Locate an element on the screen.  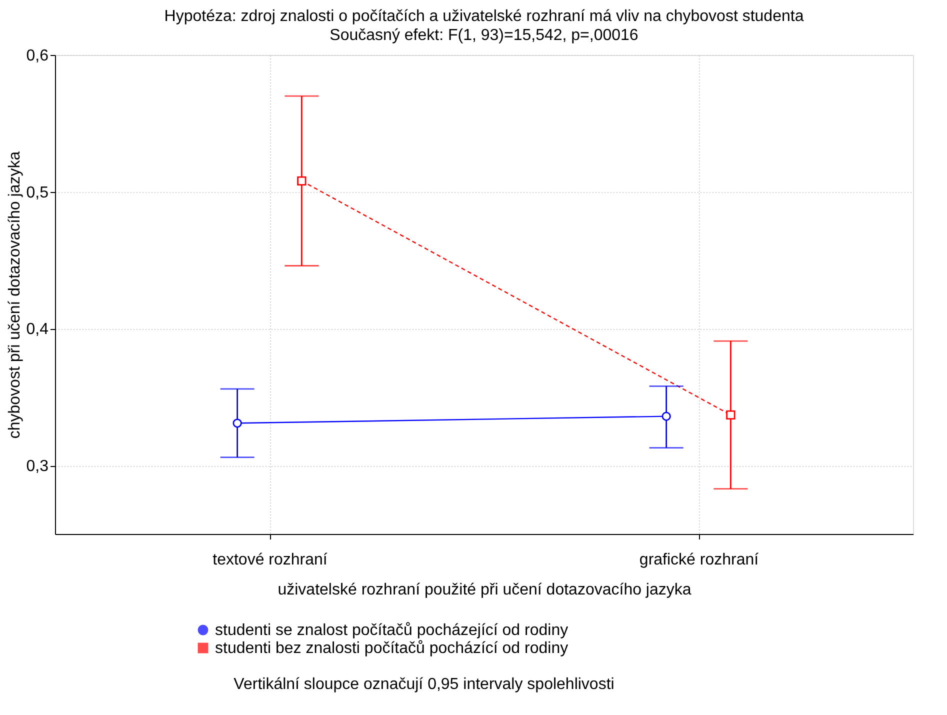
chart-subtitle: Současný efekt: F(1, 93)=15,542, p=,00016 is located at coordinates (484, 35).